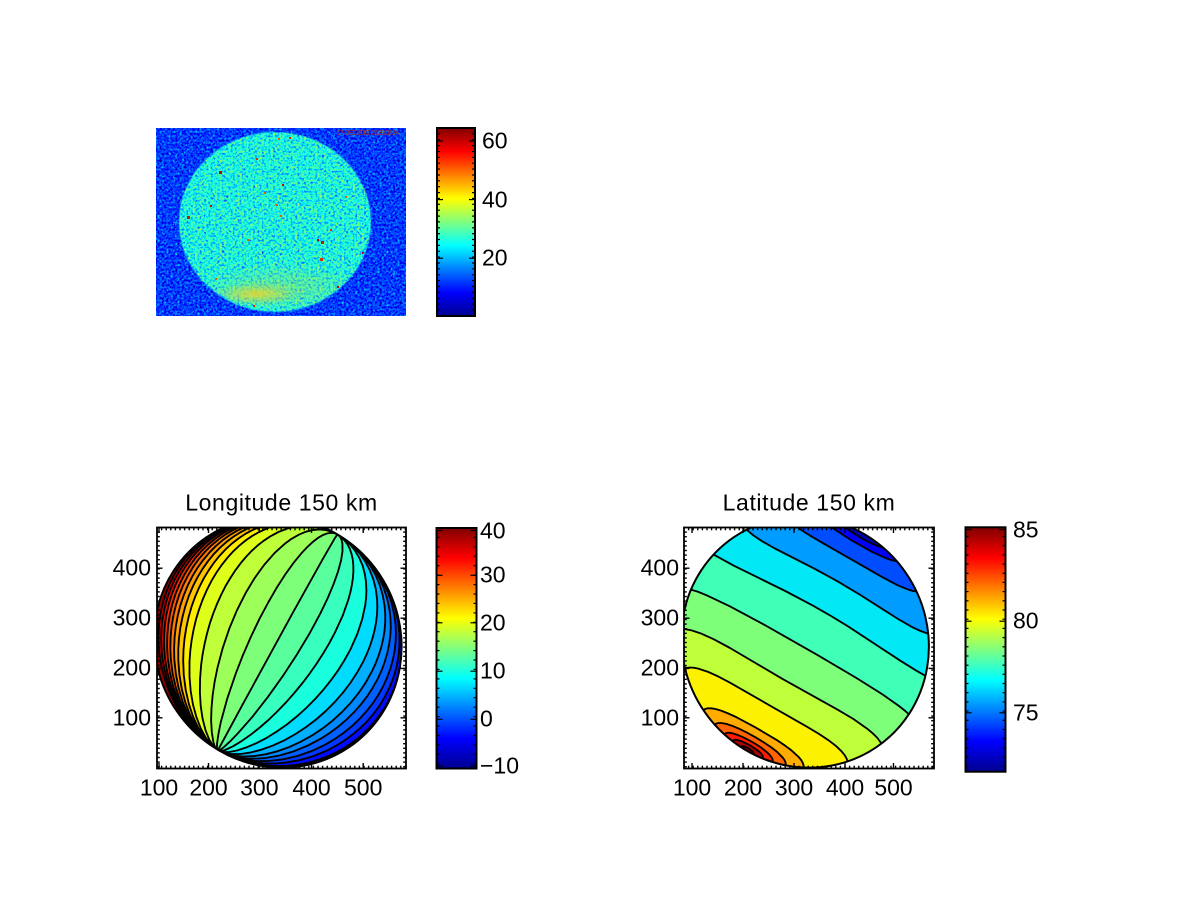 This screenshot has height=901, width=1200. Describe the element at coordinates (368, 133) in the screenshot. I see `svg-text: 17-DEC-2001 21:38:02.34` at that location.